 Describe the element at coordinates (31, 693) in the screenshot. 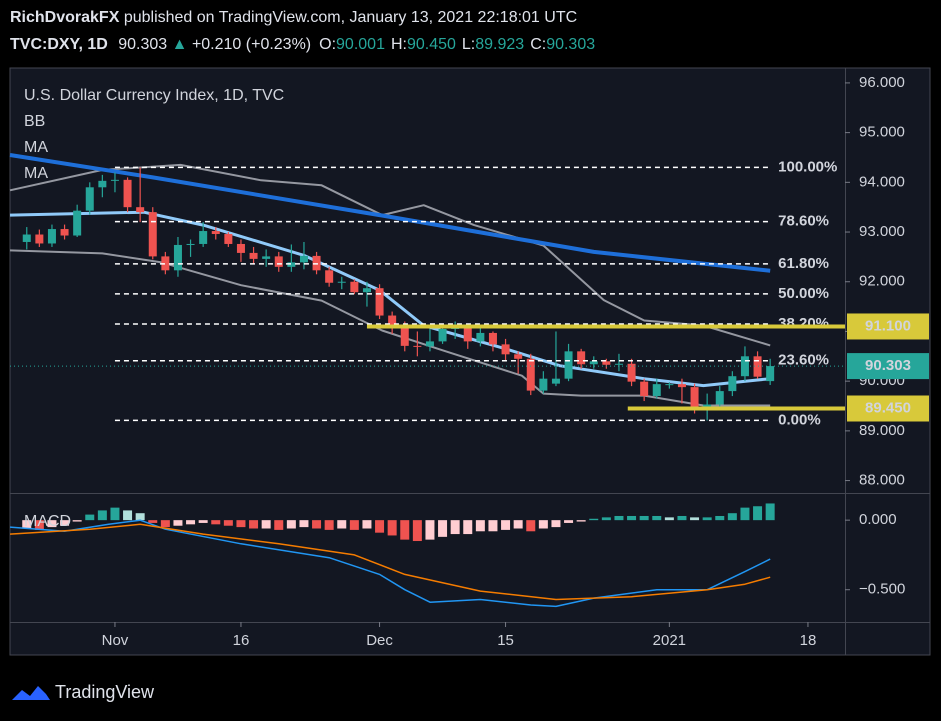

I see `logo-mark` at that location.